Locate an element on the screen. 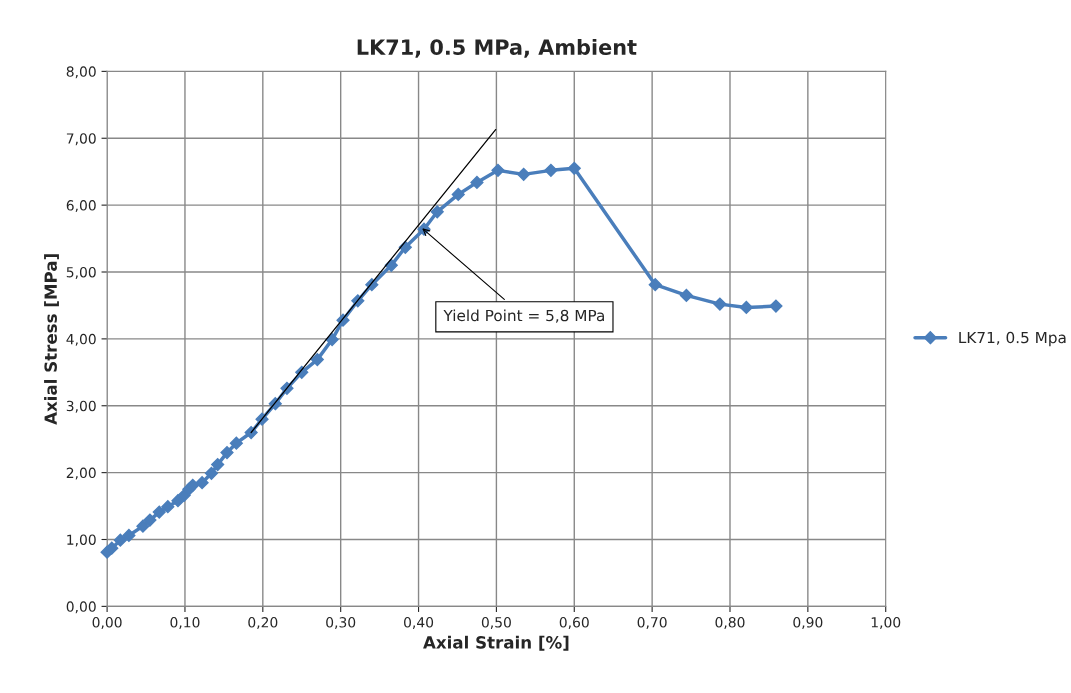 Image resolution: width=1071 pixels, height=693 pixels. x-tick-label: 0,20 is located at coordinates (263, 623).